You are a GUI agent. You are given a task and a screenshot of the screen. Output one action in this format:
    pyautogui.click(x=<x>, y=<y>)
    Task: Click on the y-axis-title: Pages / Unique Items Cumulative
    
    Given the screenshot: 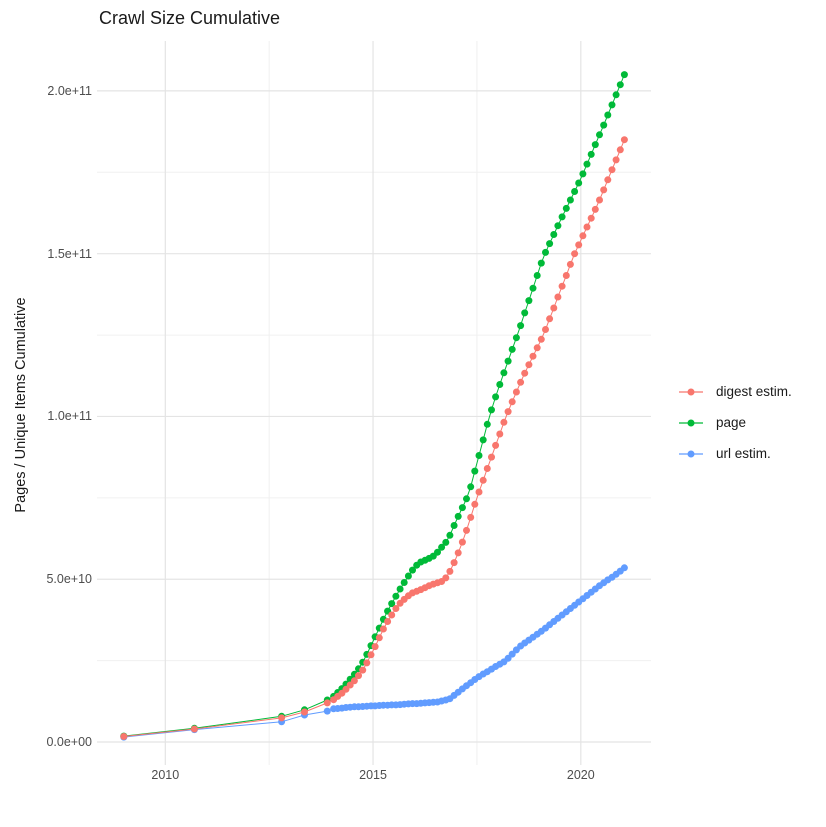 What is the action you would take?
    pyautogui.click(x=21, y=405)
    